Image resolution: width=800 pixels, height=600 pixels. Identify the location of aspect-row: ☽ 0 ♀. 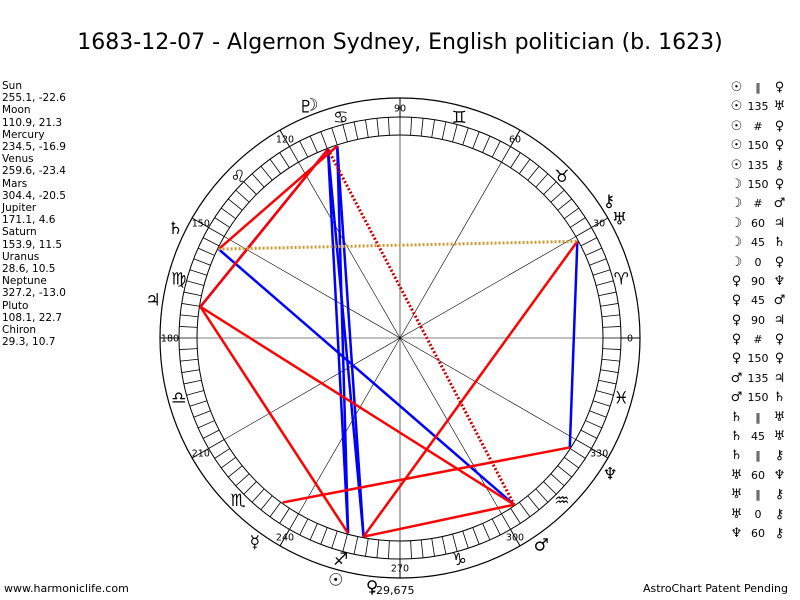
(758, 262).